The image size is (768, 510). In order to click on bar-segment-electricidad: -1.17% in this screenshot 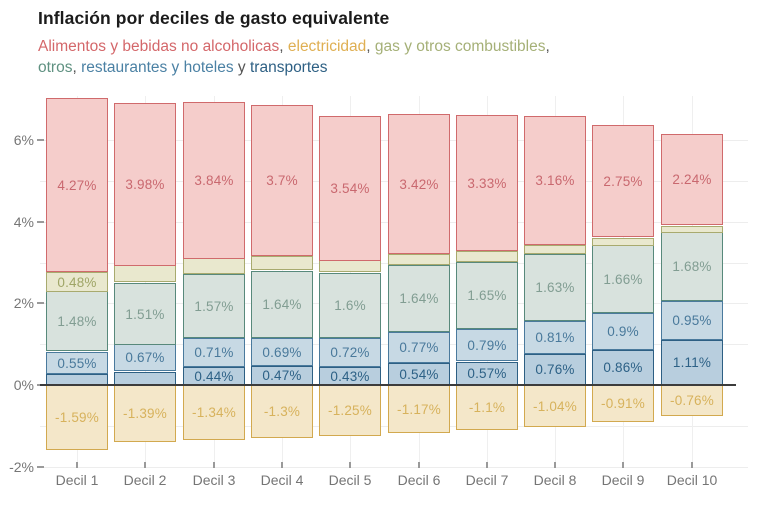, I will do `click(419, 409)`.